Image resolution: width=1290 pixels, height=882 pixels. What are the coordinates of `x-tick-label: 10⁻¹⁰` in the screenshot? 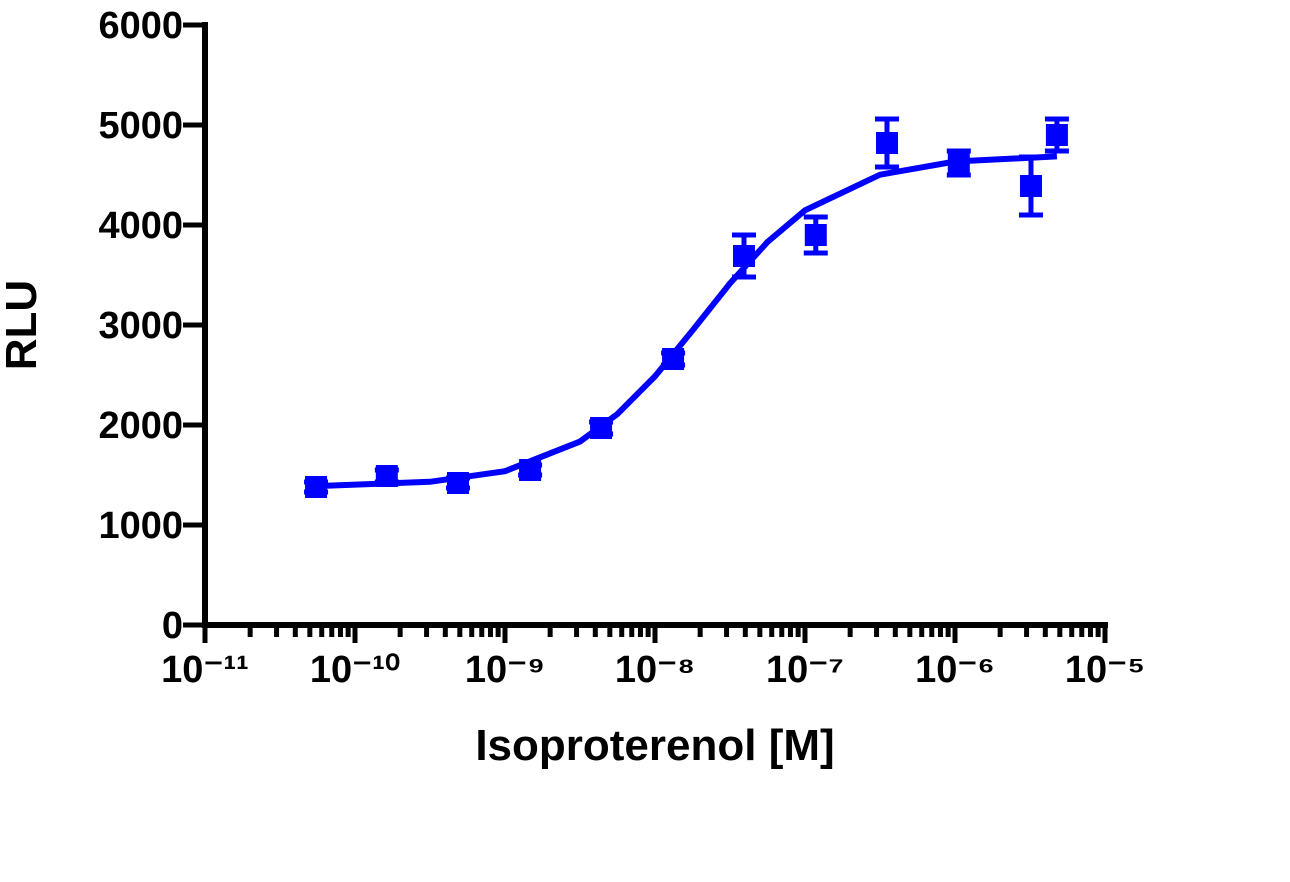 It's located at (355, 670).